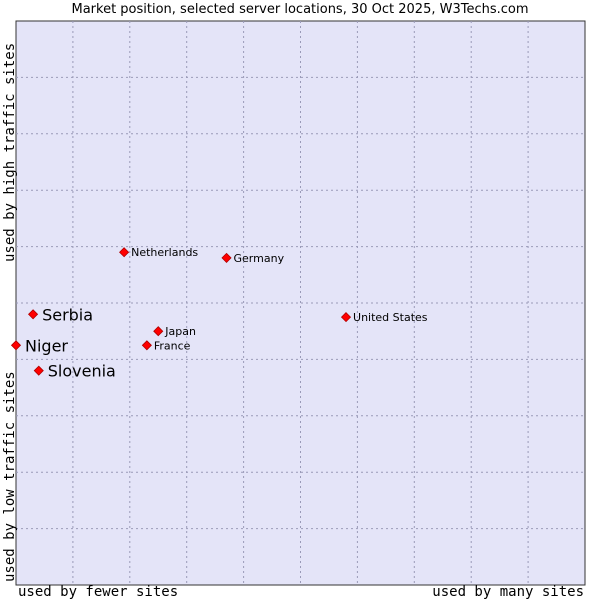 The height and width of the screenshot is (600, 600). Describe the element at coordinates (124, 252) in the screenshot. I see `point-marker-netherlands` at that location.